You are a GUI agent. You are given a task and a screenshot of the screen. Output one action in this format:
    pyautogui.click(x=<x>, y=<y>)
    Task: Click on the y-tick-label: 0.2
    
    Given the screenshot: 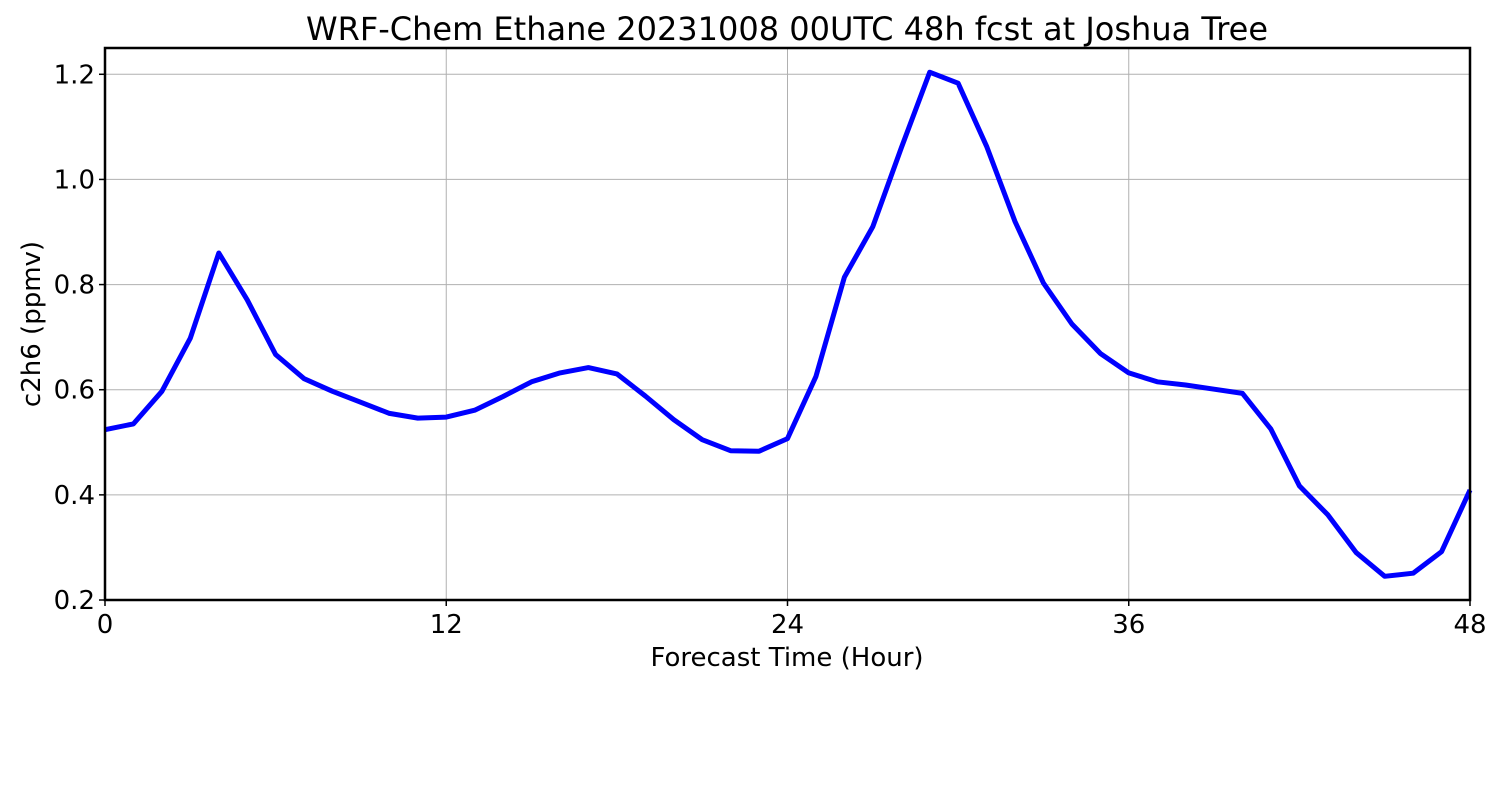 What is the action you would take?
    pyautogui.click(x=74, y=601)
    